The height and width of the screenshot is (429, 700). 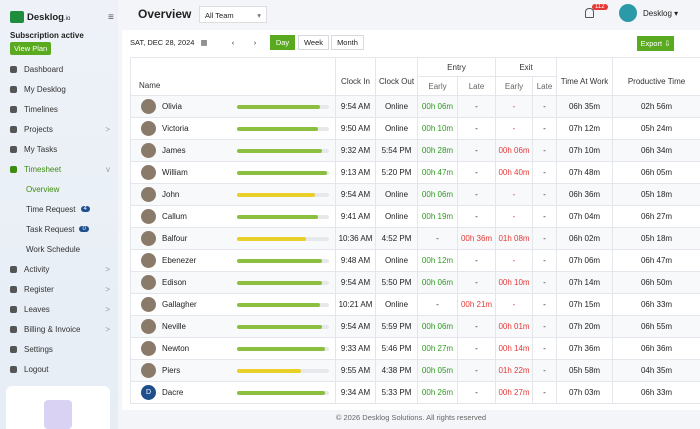 I want to click on name-wrap: Ebenezer, so click(x=233, y=260).